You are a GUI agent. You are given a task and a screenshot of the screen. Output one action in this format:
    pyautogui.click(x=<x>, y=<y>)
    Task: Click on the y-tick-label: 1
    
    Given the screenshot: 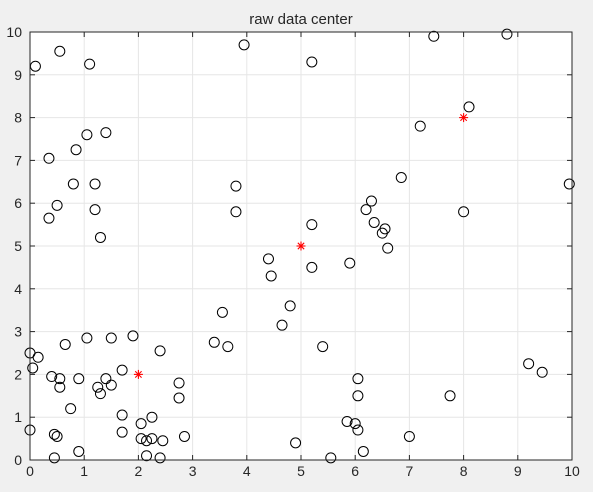 What is the action you would take?
    pyautogui.click(x=18, y=417)
    